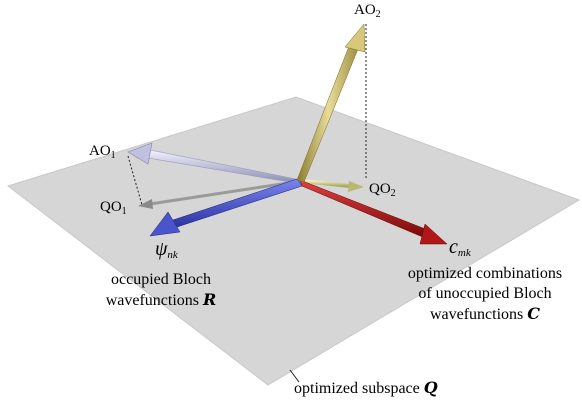  What do you see at coordinates (135, 180) in the screenshot?
I see `ao1-projection-line` at bounding box center [135, 180].